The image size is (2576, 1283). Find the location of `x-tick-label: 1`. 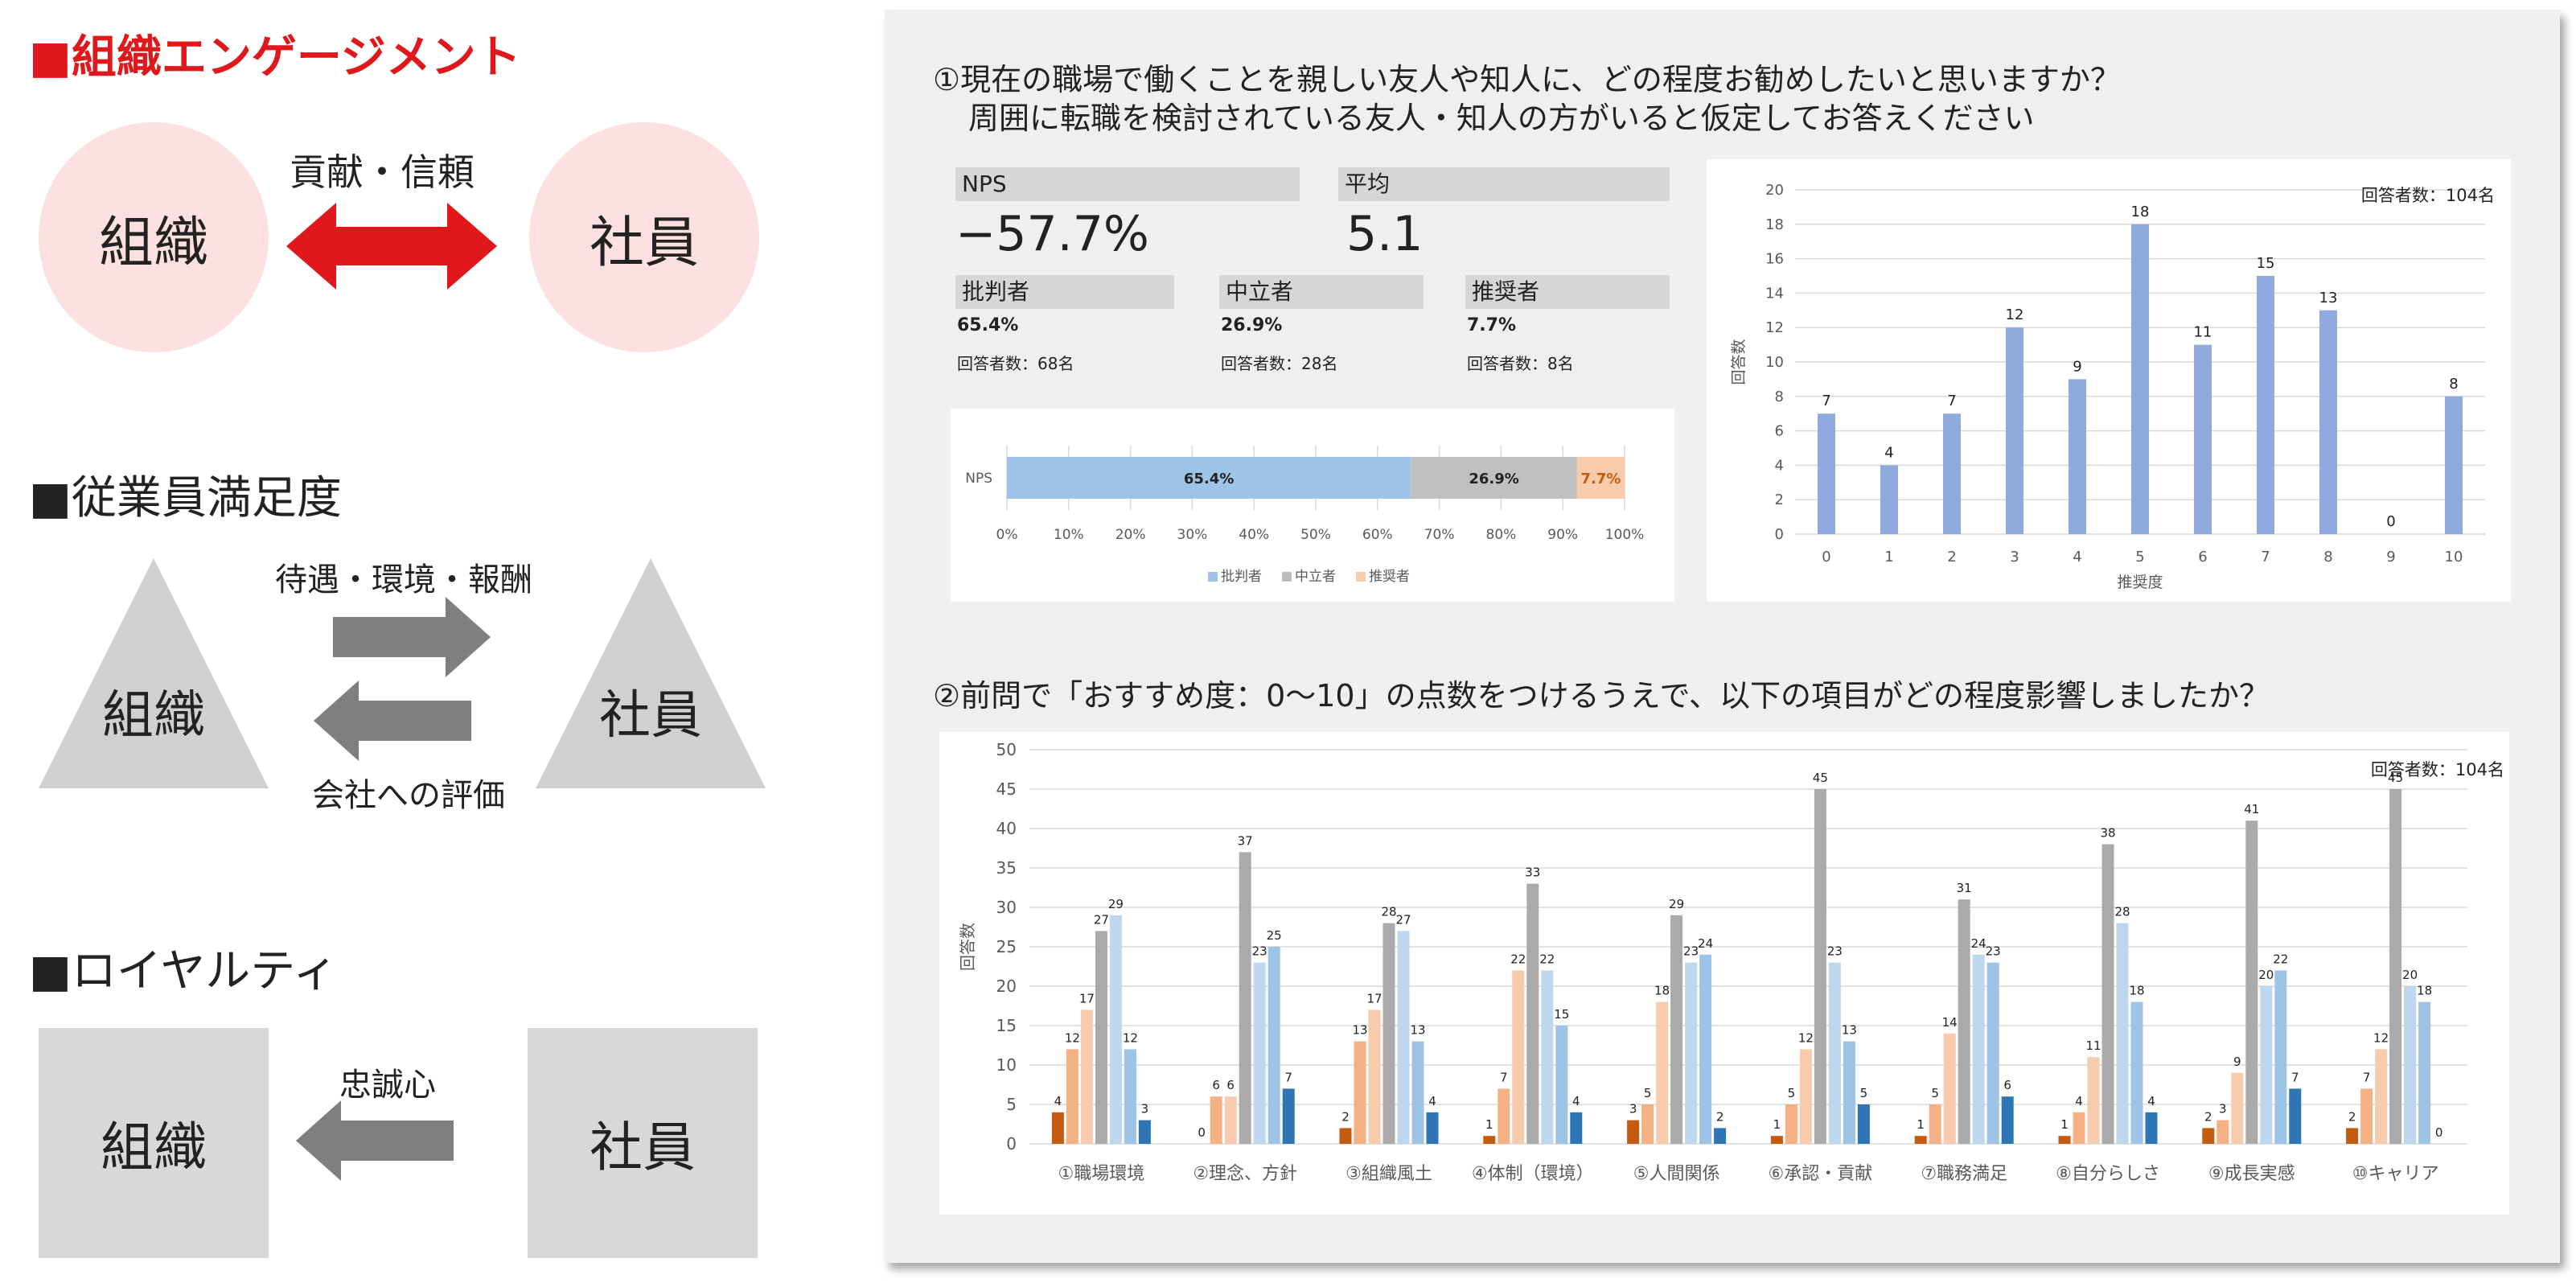

x-tick-label: 1 is located at coordinates (1888, 557).